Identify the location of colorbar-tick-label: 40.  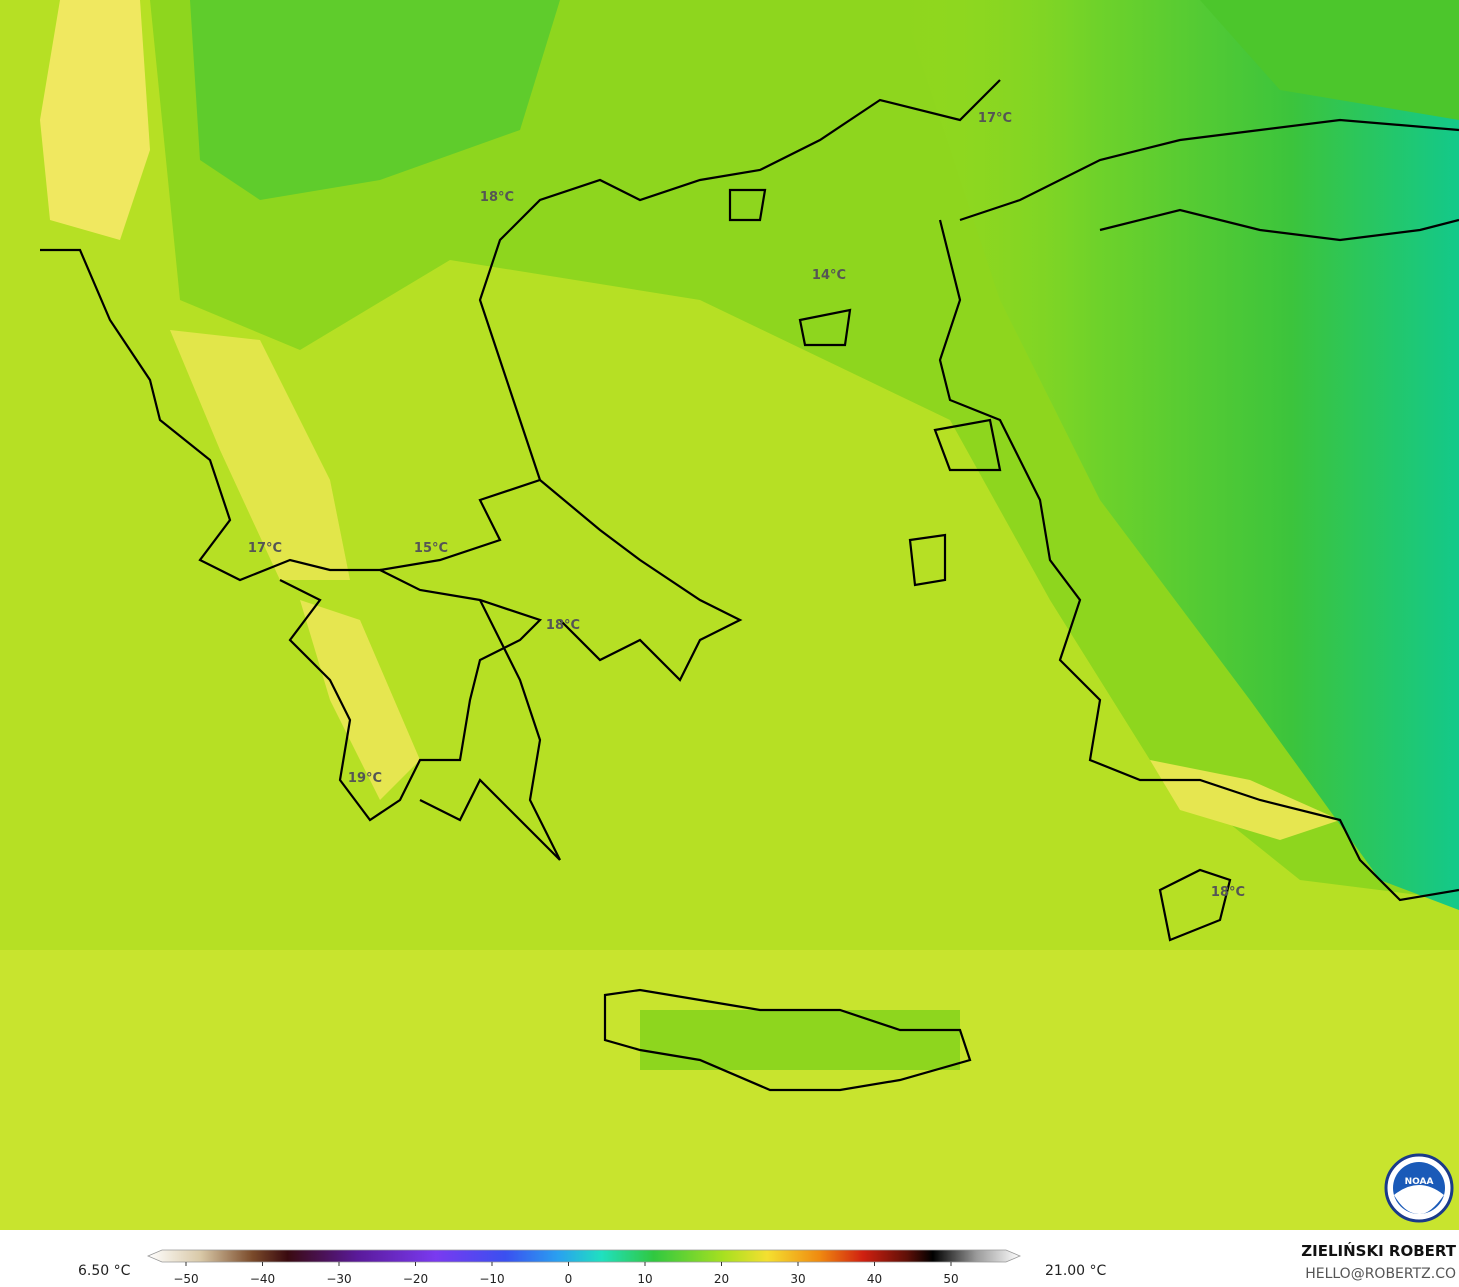
(874, 1279).